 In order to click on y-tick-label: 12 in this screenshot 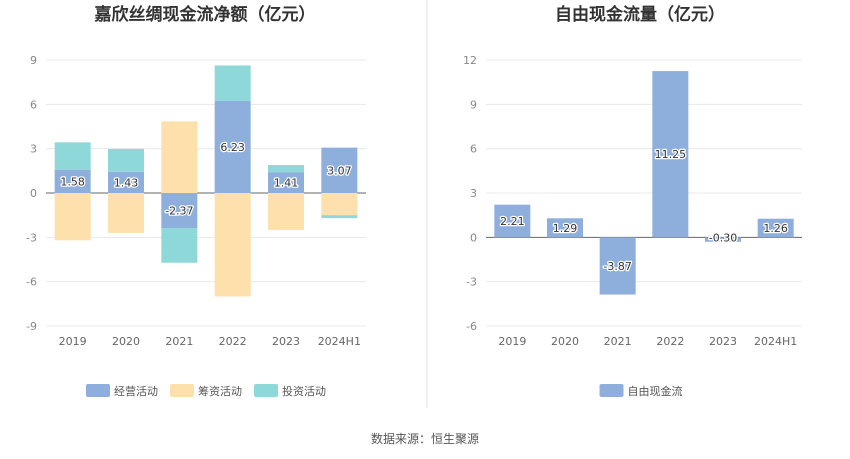, I will do `click(470, 60)`.